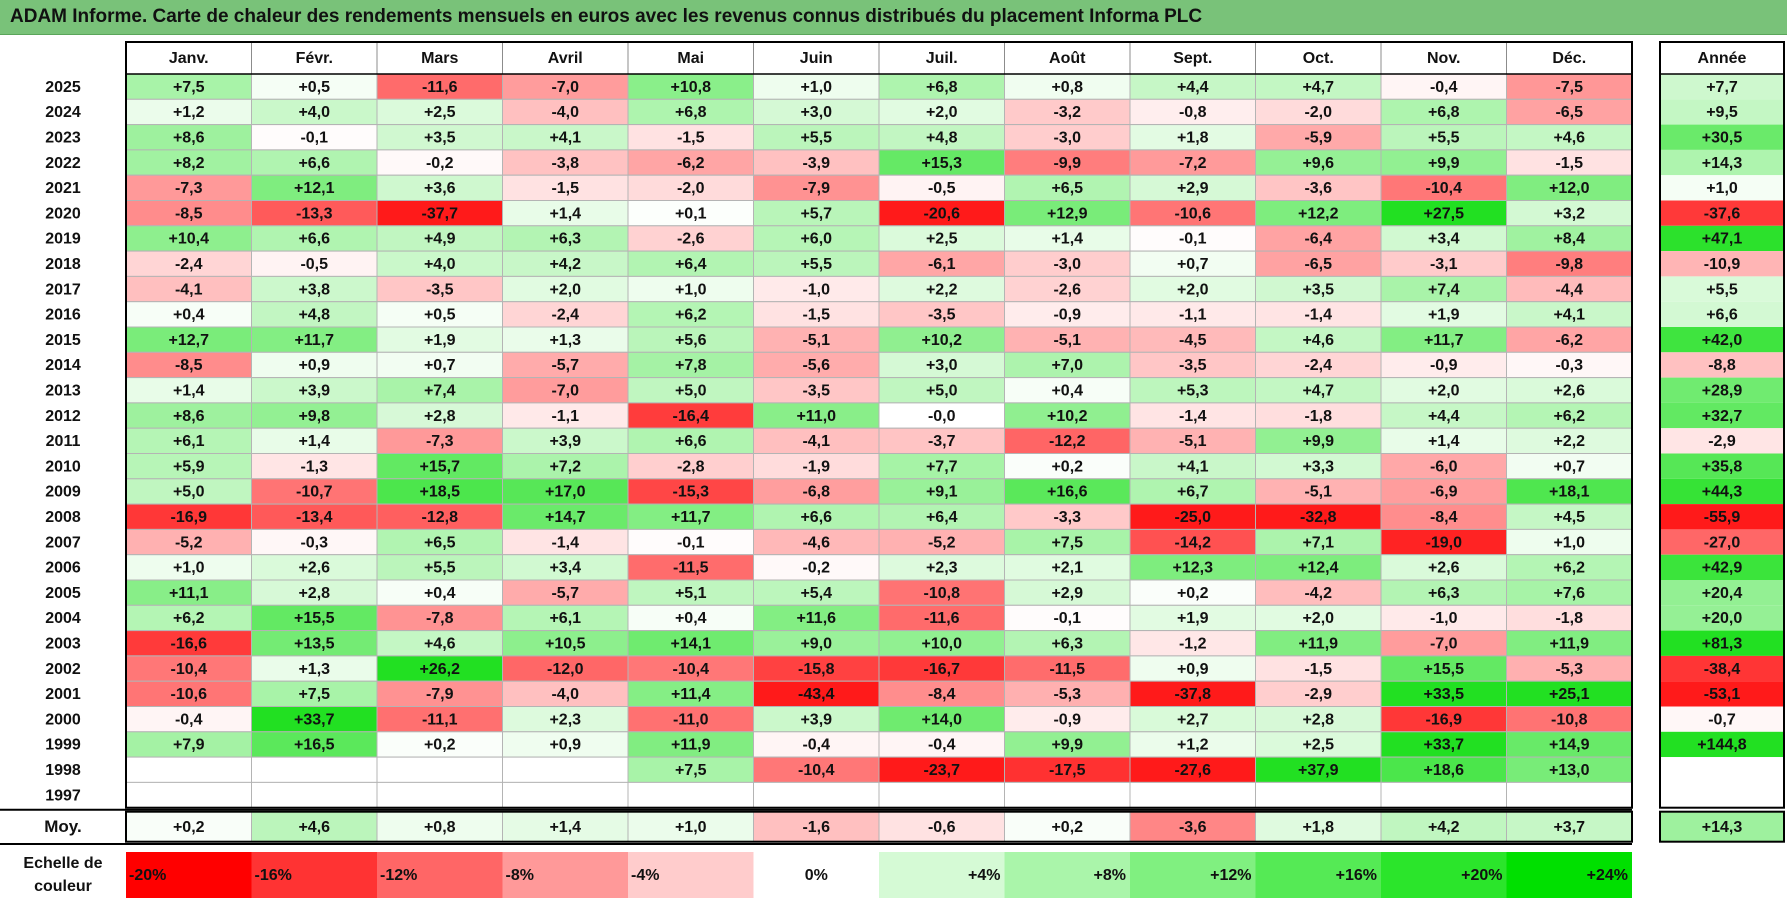 The width and height of the screenshot is (1787, 912). What do you see at coordinates (1569, 58) in the screenshot?
I see `month-header: Déc.` at bounding box center [1569, 58].